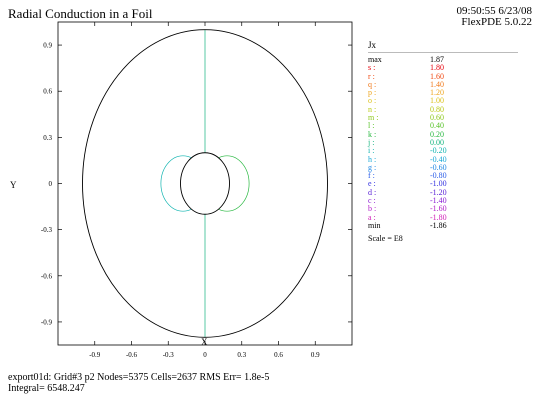  Describe the element at coordinates (375, 59) in the screenshot. I see `legend-key: max` at that location.